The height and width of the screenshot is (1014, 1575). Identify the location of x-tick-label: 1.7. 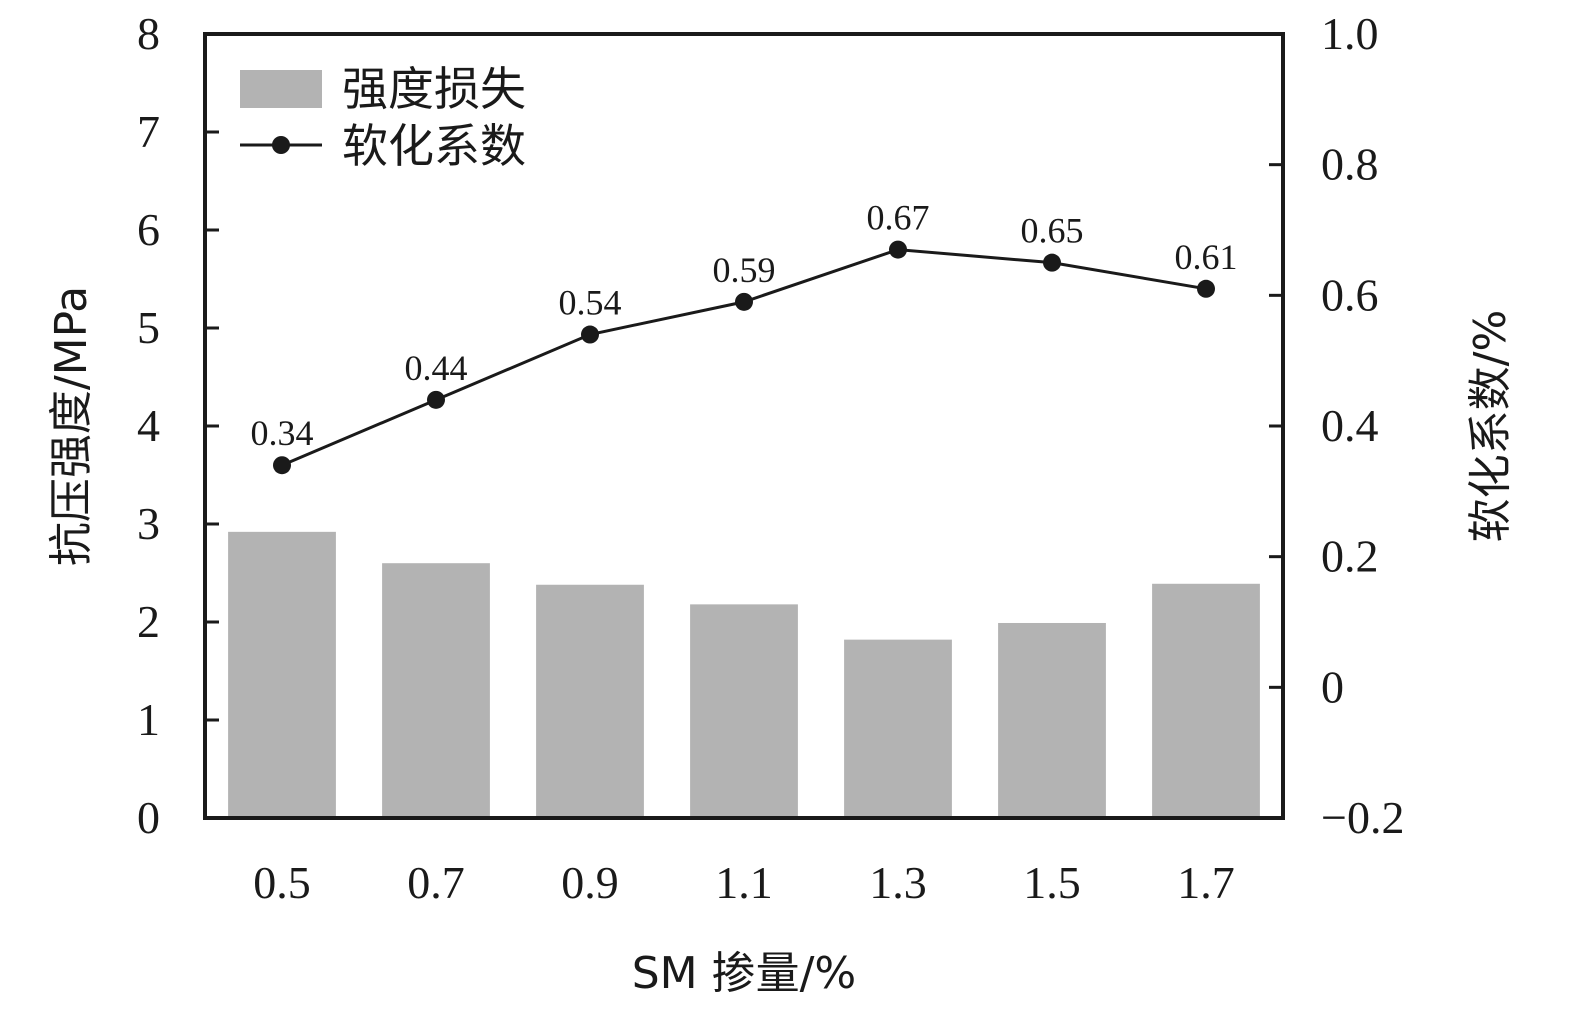
(1206, 882).